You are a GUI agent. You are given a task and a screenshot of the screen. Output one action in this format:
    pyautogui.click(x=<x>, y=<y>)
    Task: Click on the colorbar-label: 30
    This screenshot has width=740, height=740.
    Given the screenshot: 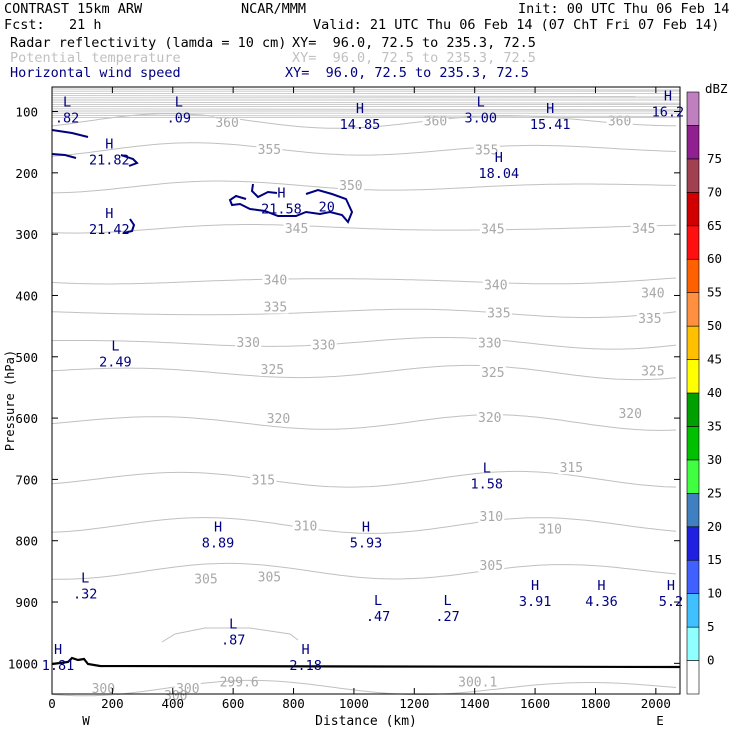 What is the action you would take?
    pyautogui.click(x=714, y=459)
    